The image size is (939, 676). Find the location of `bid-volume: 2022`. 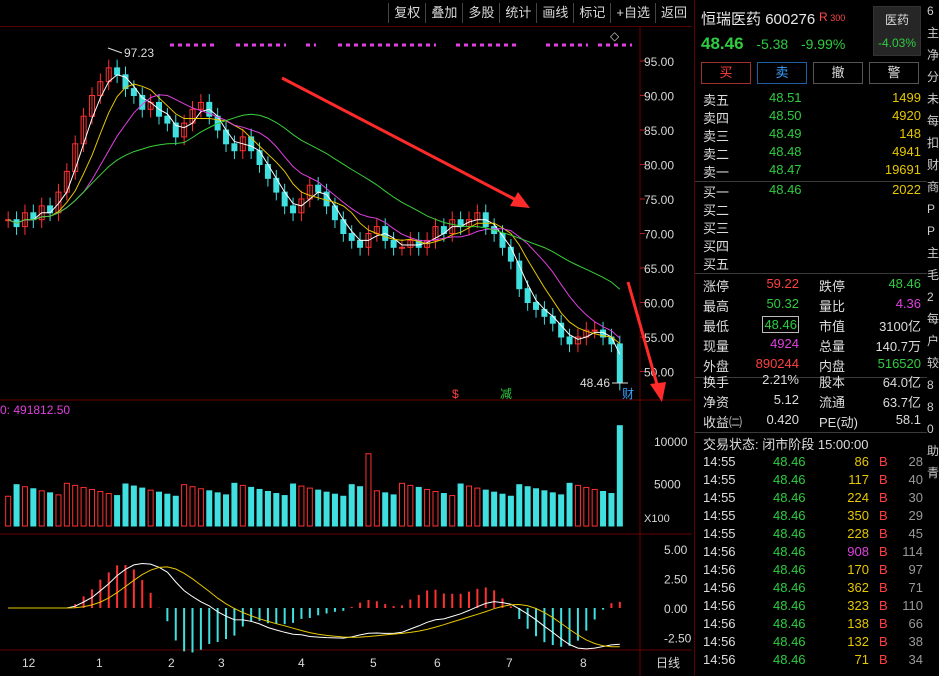

bid-volume: 2022 is located at coordinates (906, 189).